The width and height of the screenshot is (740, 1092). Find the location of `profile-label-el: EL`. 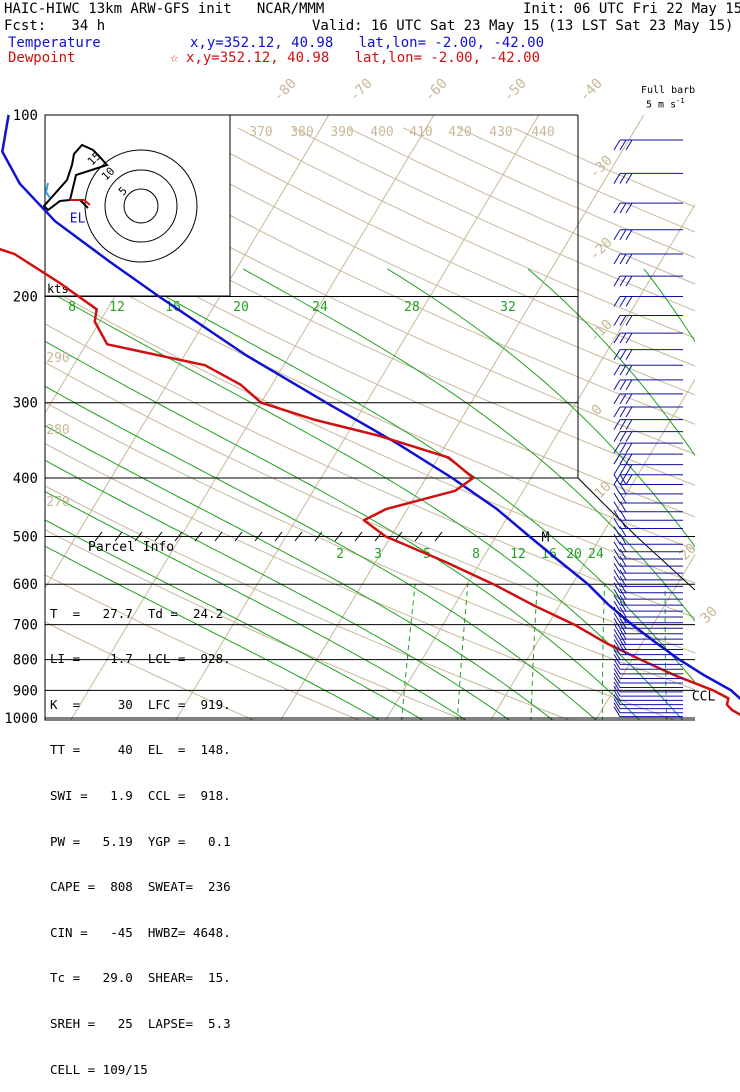

profile-label-el: EL is located at coordinates (78, 219).